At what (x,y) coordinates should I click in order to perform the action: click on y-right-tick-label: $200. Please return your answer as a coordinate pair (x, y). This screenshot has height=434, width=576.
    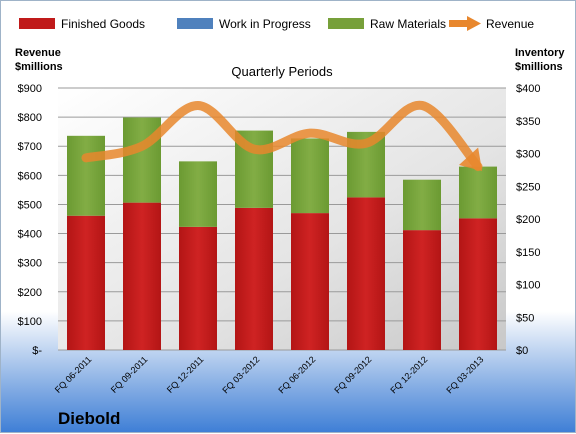
    Looking at the image, I should click on (528, 220).